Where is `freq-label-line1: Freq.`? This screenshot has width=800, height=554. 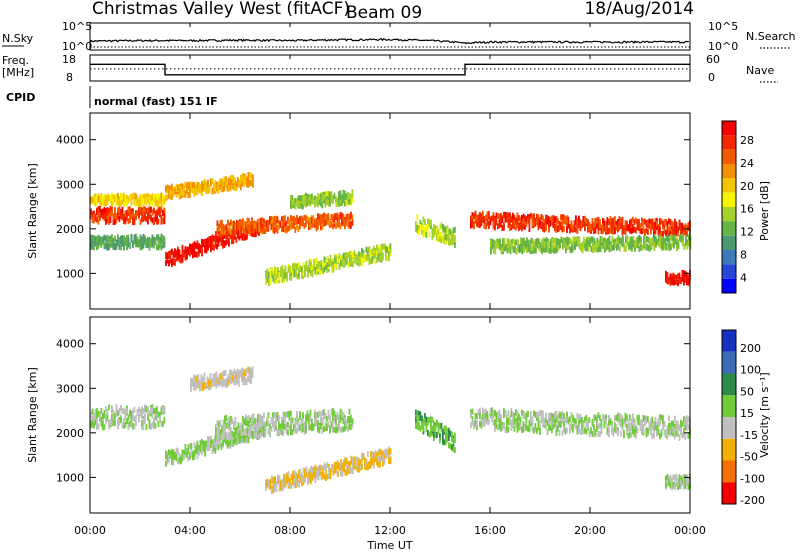 freq-label-line1: Freq. is located at coordinates (15, 60).